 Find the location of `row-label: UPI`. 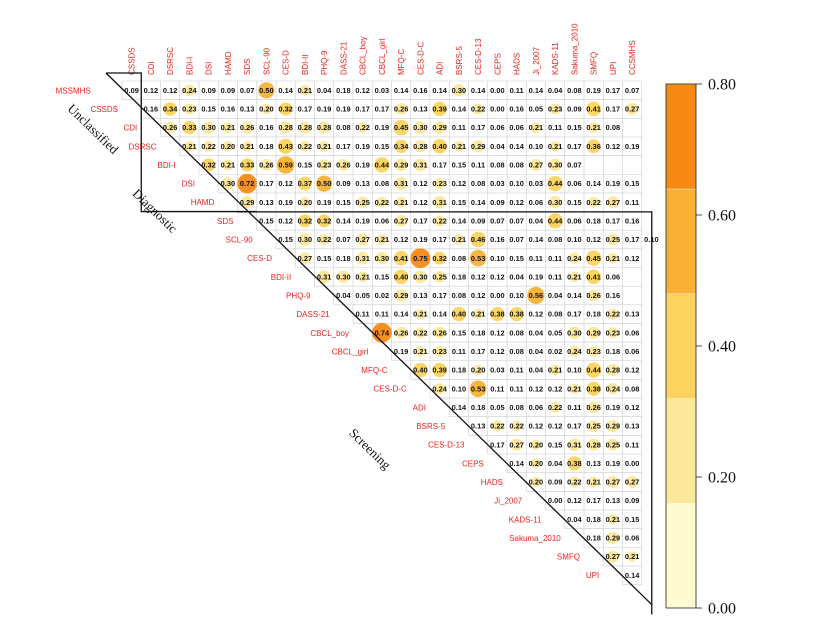

row-label: UPI is located at coordinates (592, 575).